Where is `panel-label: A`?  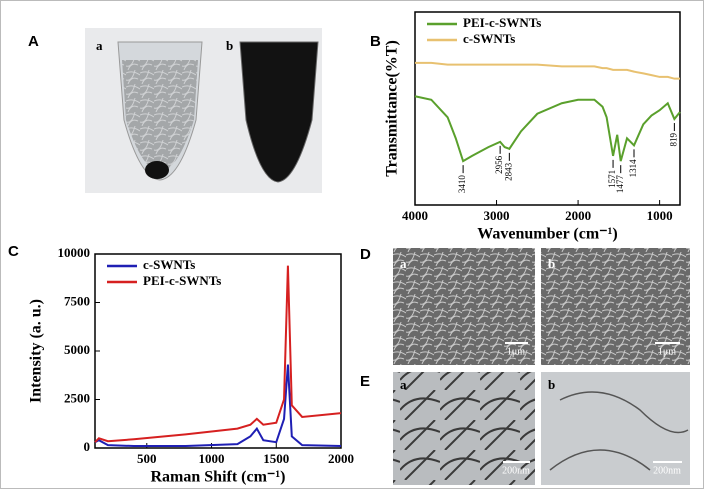
panel-label: A is located at coordinates (33, 41).